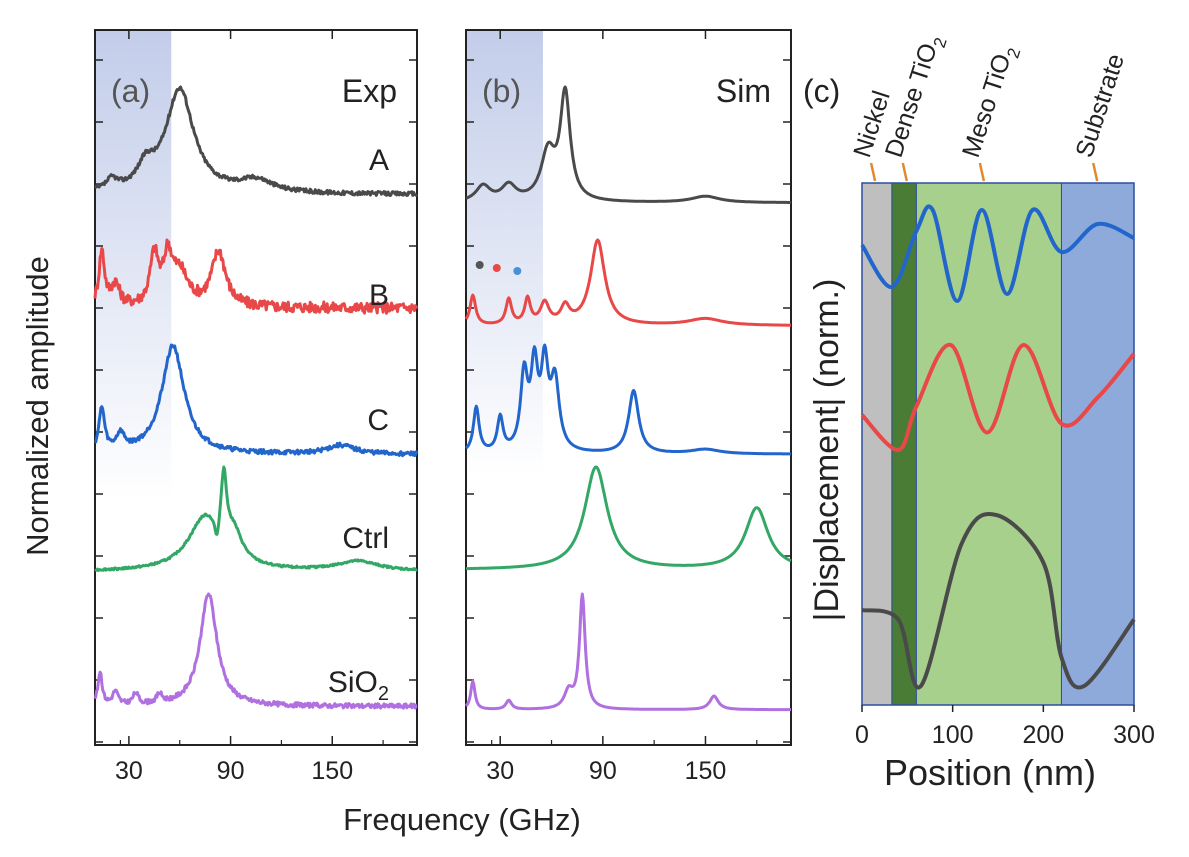  Describe the element at coordinates (821, 91) in the screenshot. I see `panel-label: (c)` at that location.